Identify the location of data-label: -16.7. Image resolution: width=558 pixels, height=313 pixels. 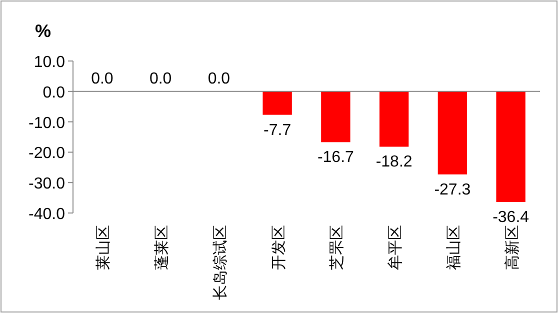
(335, 157).